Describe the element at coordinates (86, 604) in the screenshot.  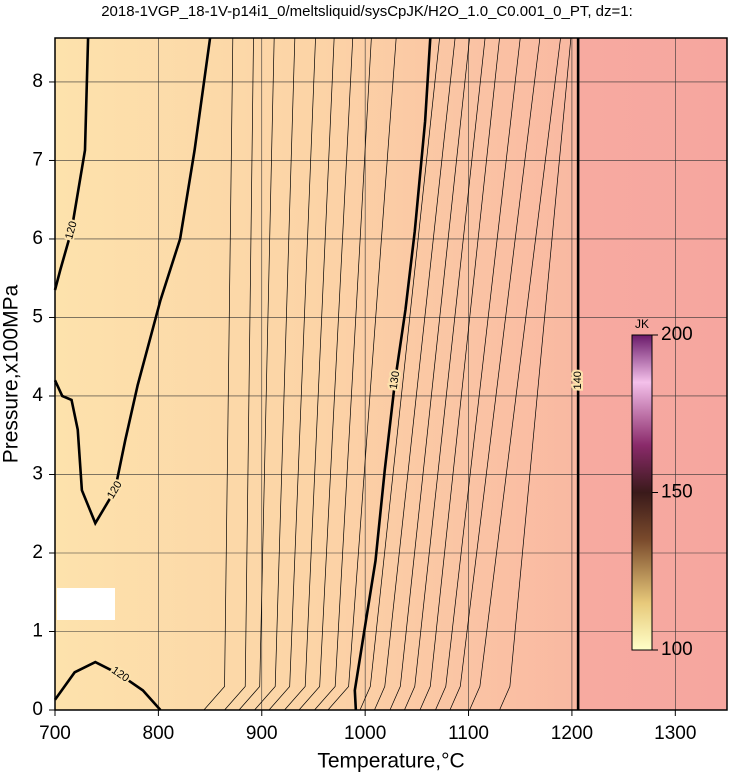
I see `blank-patch` at that location.